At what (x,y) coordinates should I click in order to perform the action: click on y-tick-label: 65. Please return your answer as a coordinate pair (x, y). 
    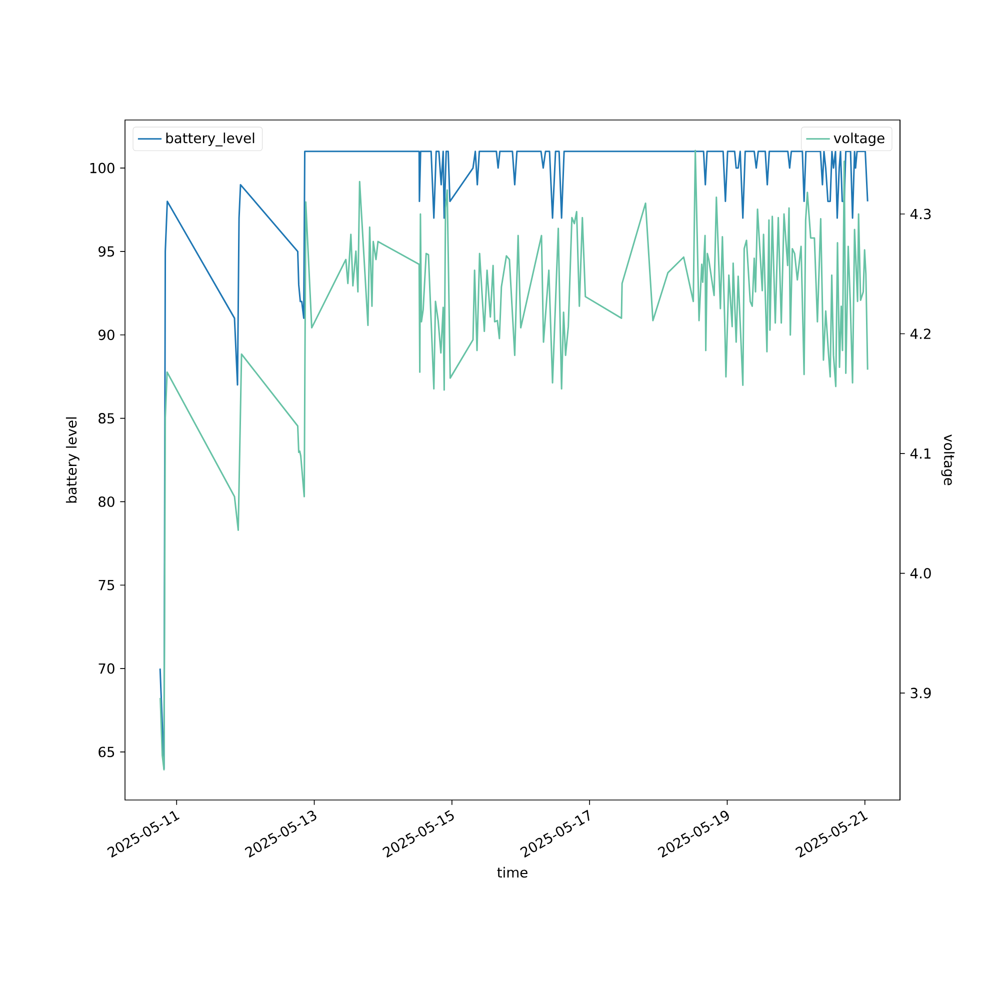
    Looking at the image, I should click on (106, 752).